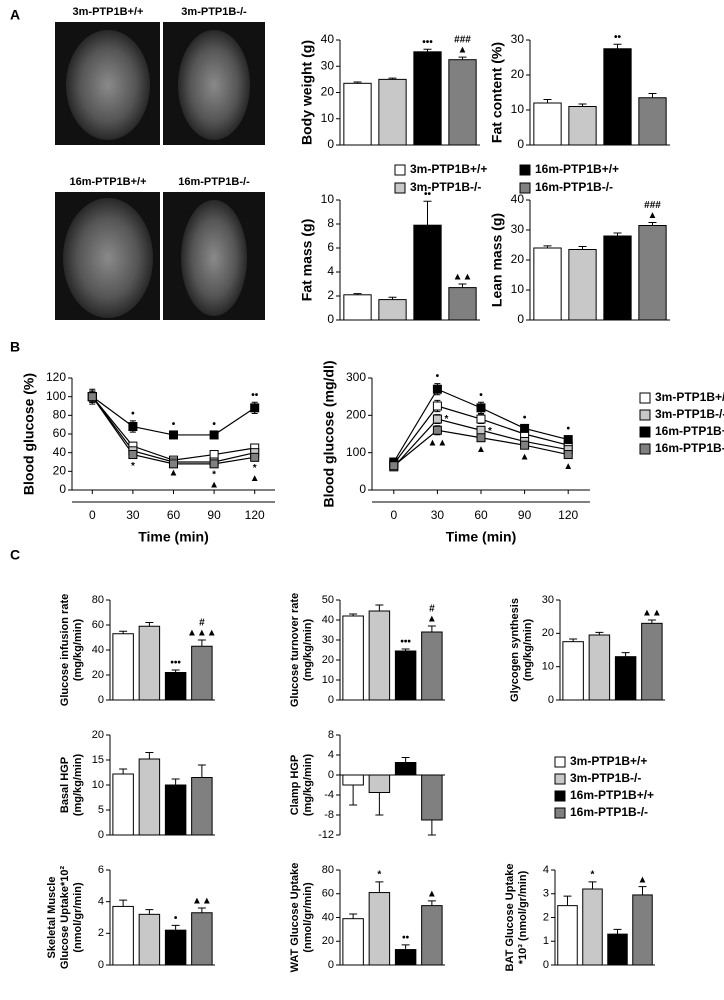  Describe the element at coordinates (405, 642) in the screenshot. I see `significance-marker: •••` at that location.